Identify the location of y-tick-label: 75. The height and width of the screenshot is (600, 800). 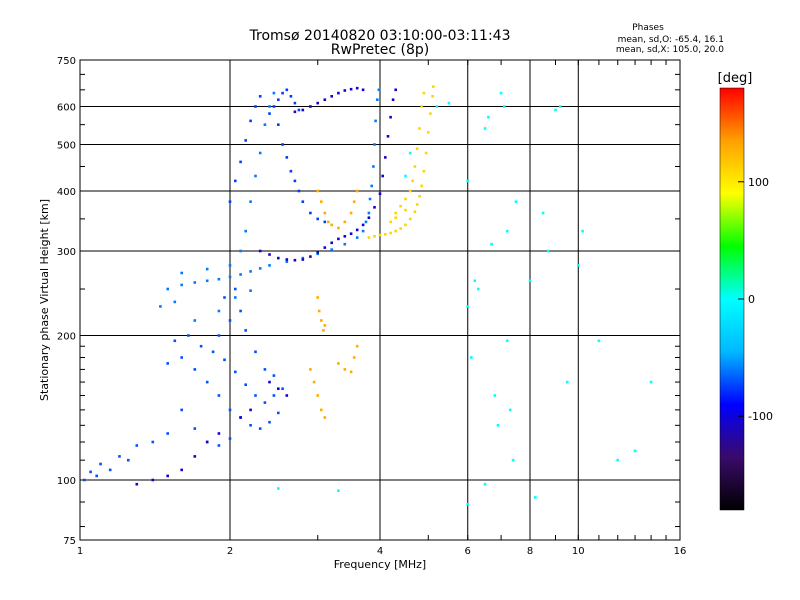
(69, 541).